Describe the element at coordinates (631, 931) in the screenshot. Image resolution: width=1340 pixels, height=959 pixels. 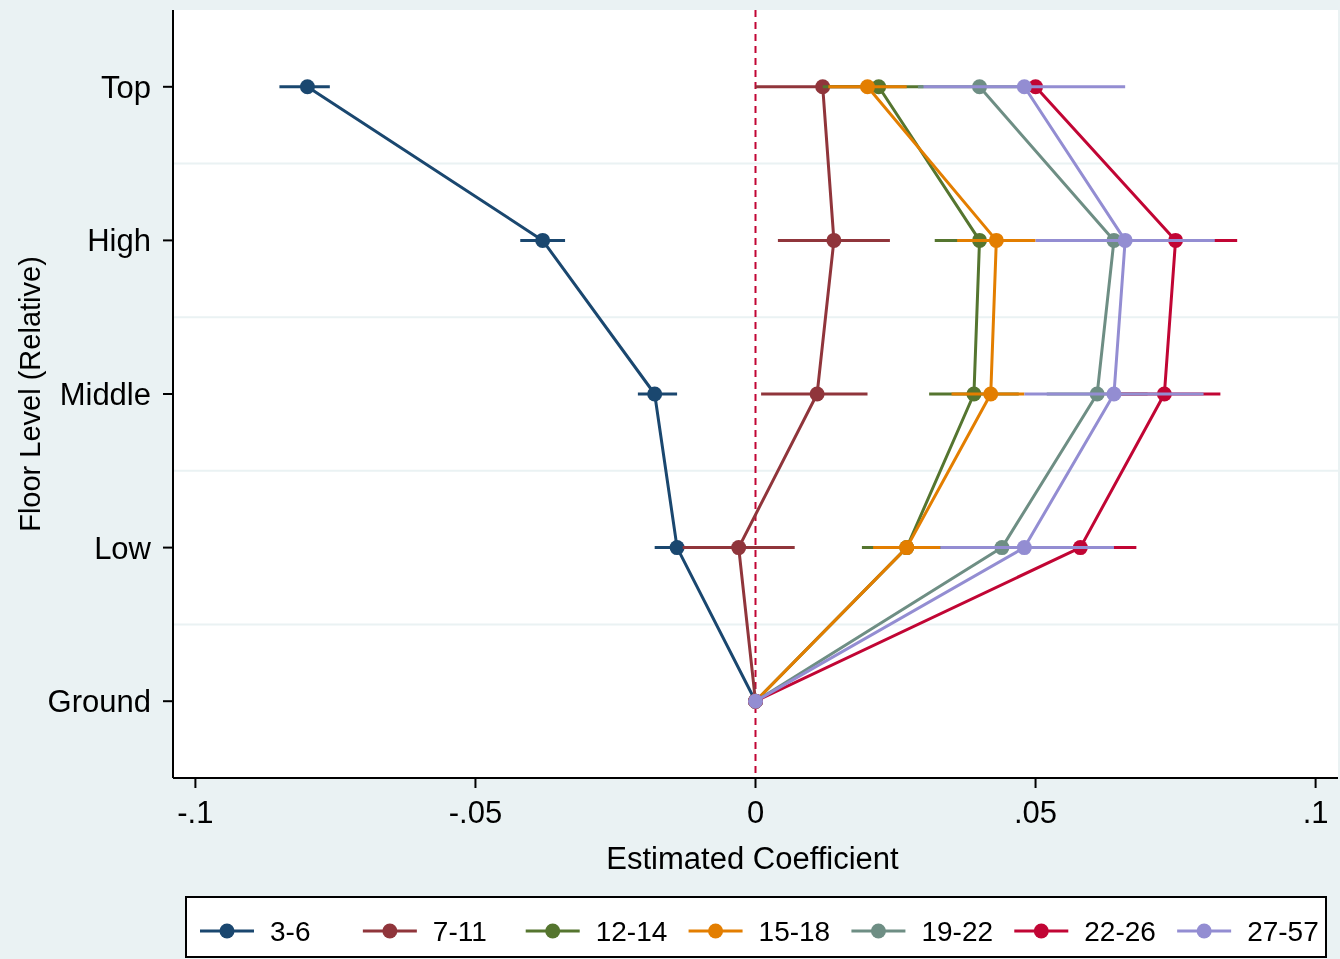
I see `legend-label: 12-14` at that location.